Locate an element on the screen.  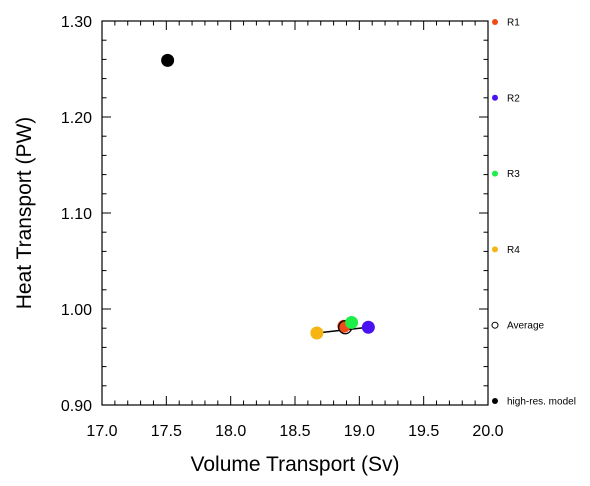
y-tick-label: 1.20 is located at coordinates (76, 118).